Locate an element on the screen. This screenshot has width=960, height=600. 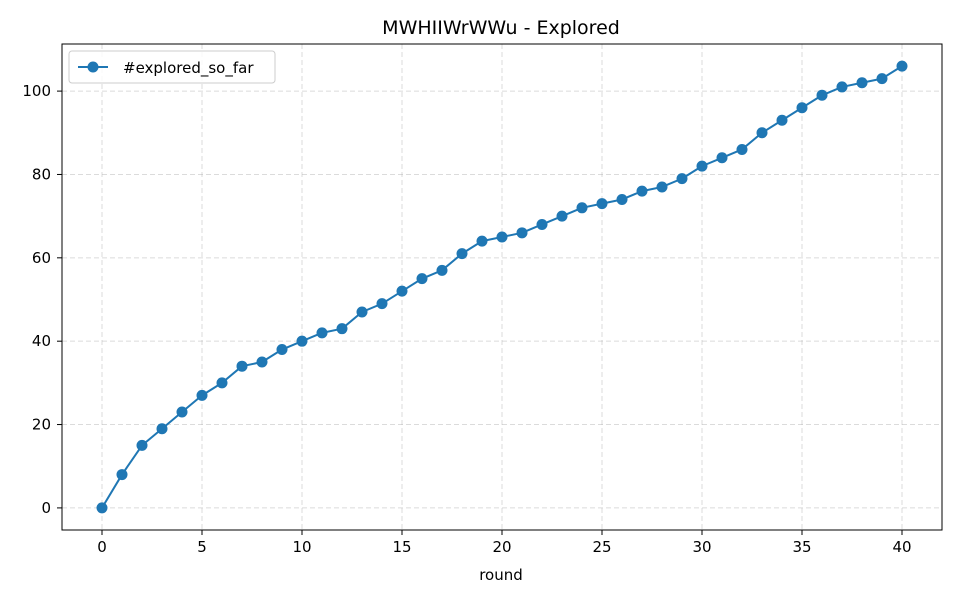
y-tick-label: 60 is located at coordinates (41, 258).